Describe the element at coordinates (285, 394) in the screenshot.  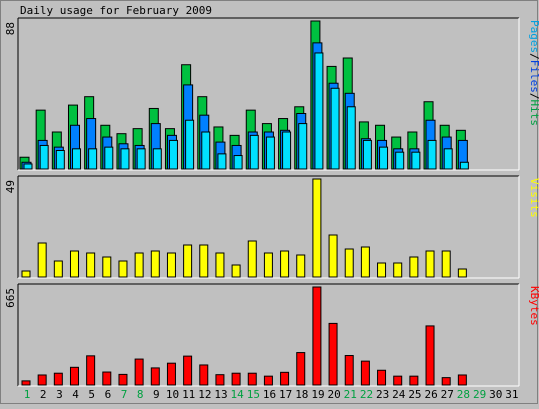
I see `x-tick-label: 17` at that location.